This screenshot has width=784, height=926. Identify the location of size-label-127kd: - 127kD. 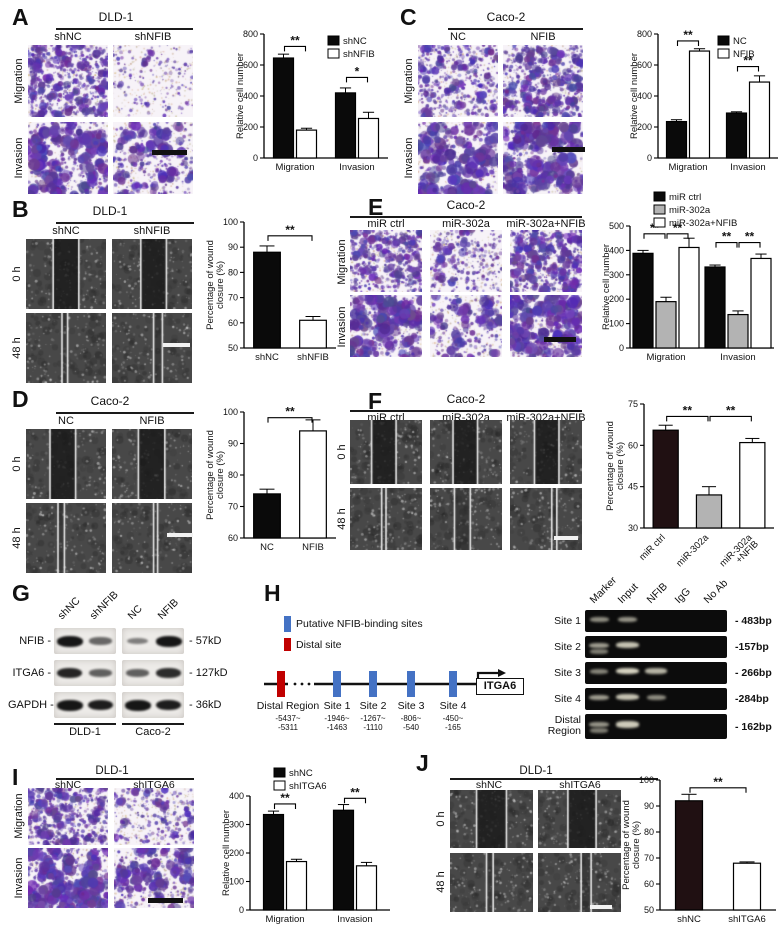
(208, 673).